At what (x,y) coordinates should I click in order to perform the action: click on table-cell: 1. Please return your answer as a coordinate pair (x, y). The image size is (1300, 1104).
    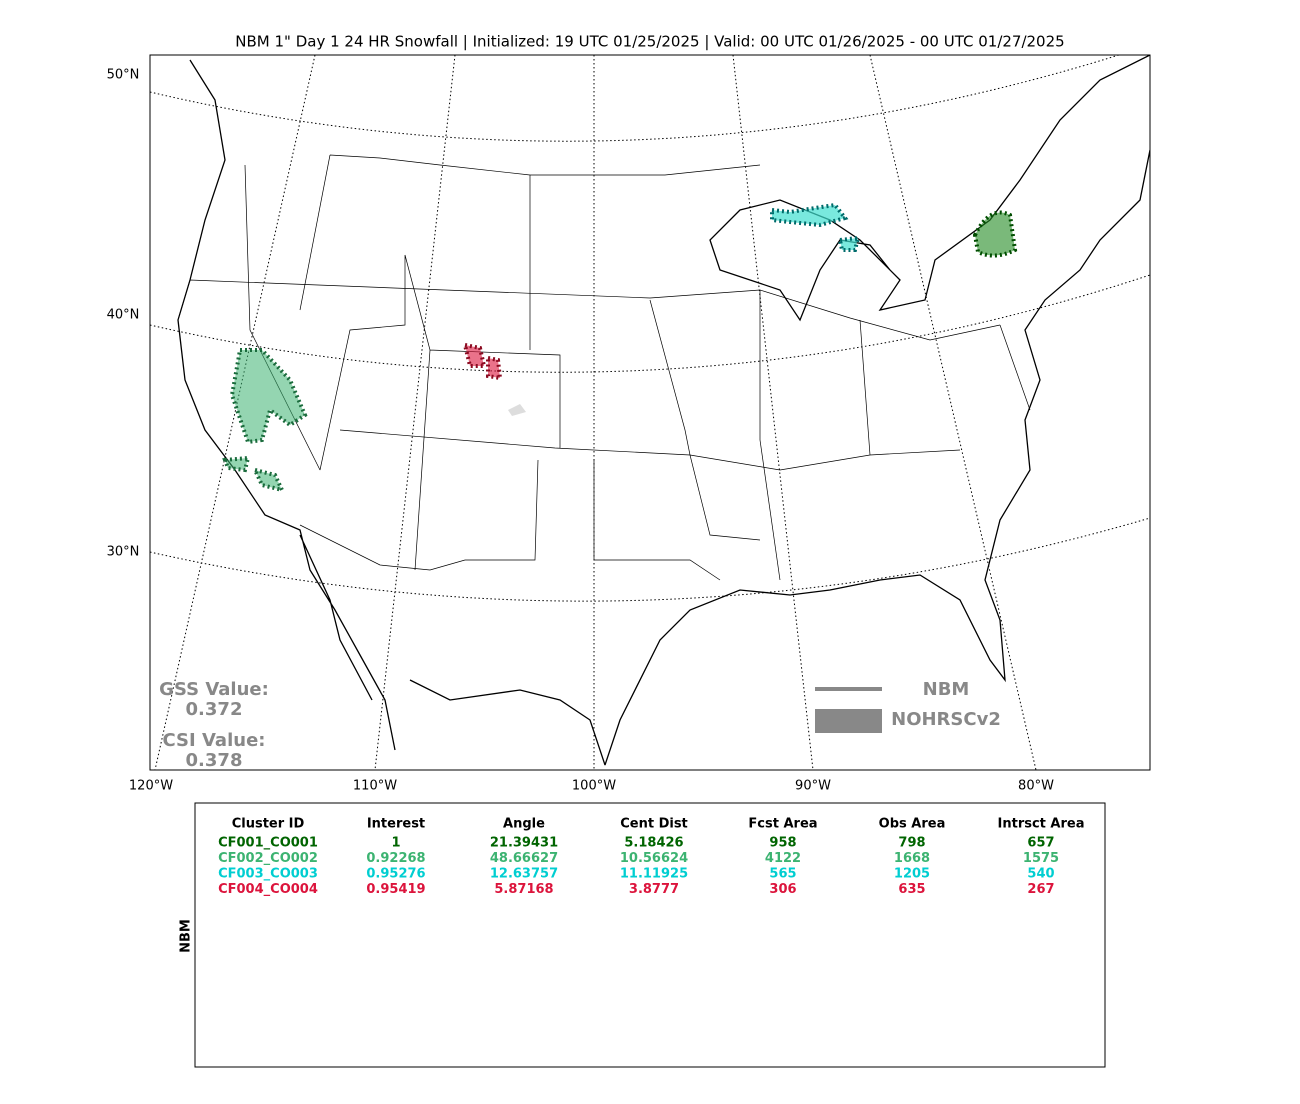
    Looking at the image, I should click on (395, 843).